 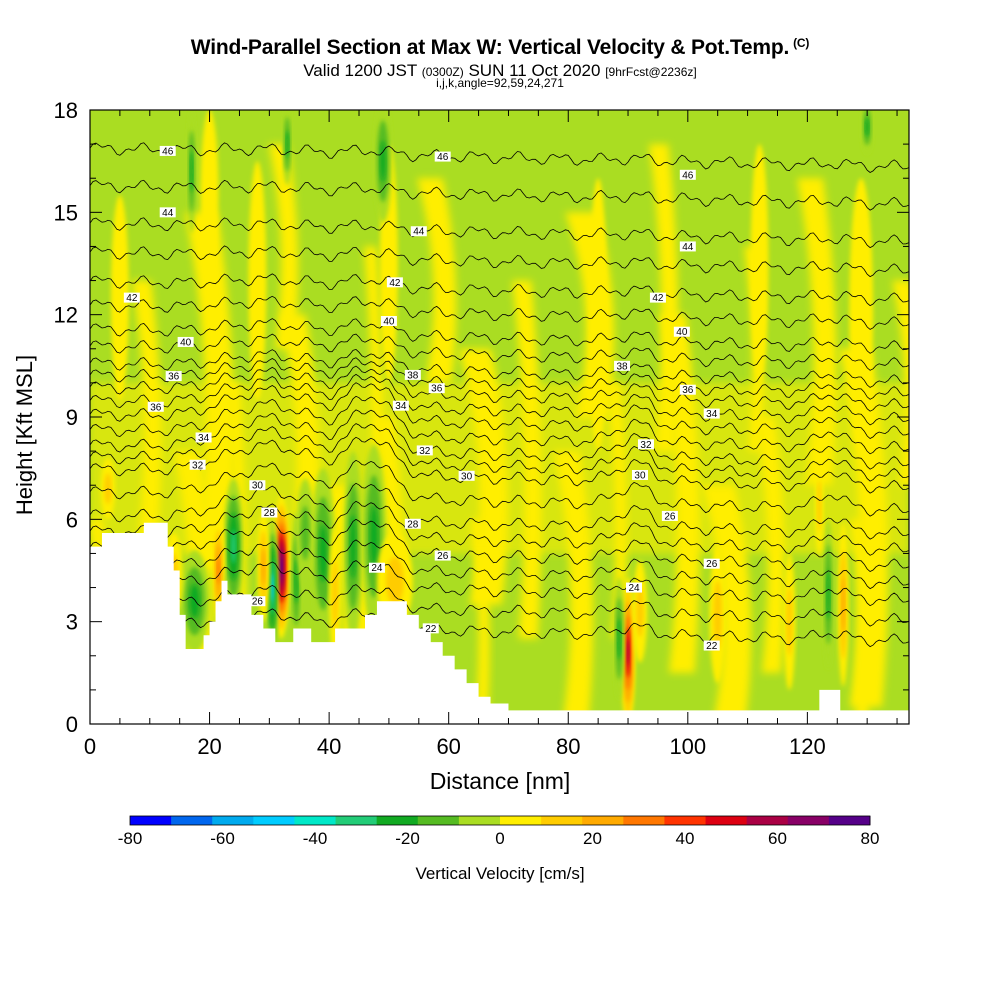 What do you see at coordinates (413, 375) in the screenshot?
I see `contour-label: 38` at bounding box center [413, 375].